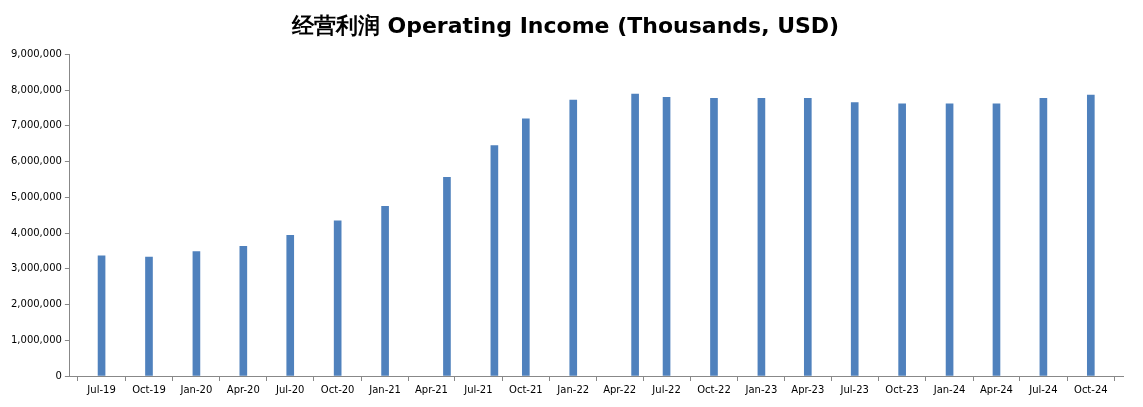 The width and height of the screenshot is (1143, 407). Describe the element at coordinates (1043, 389) in the screenshot. I see `x-tick-label: Jul-24` at that location.